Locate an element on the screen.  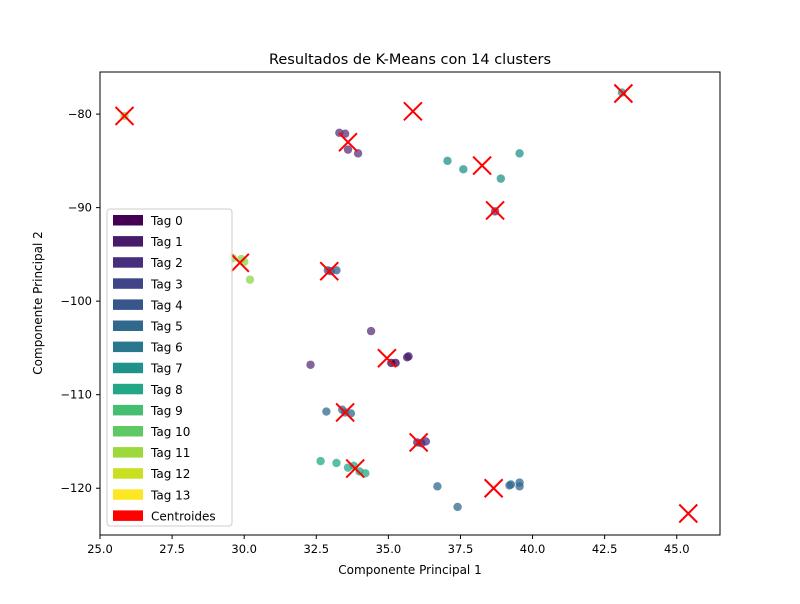
x-tick-label: 32.5 is located at coordinates (316, 549).